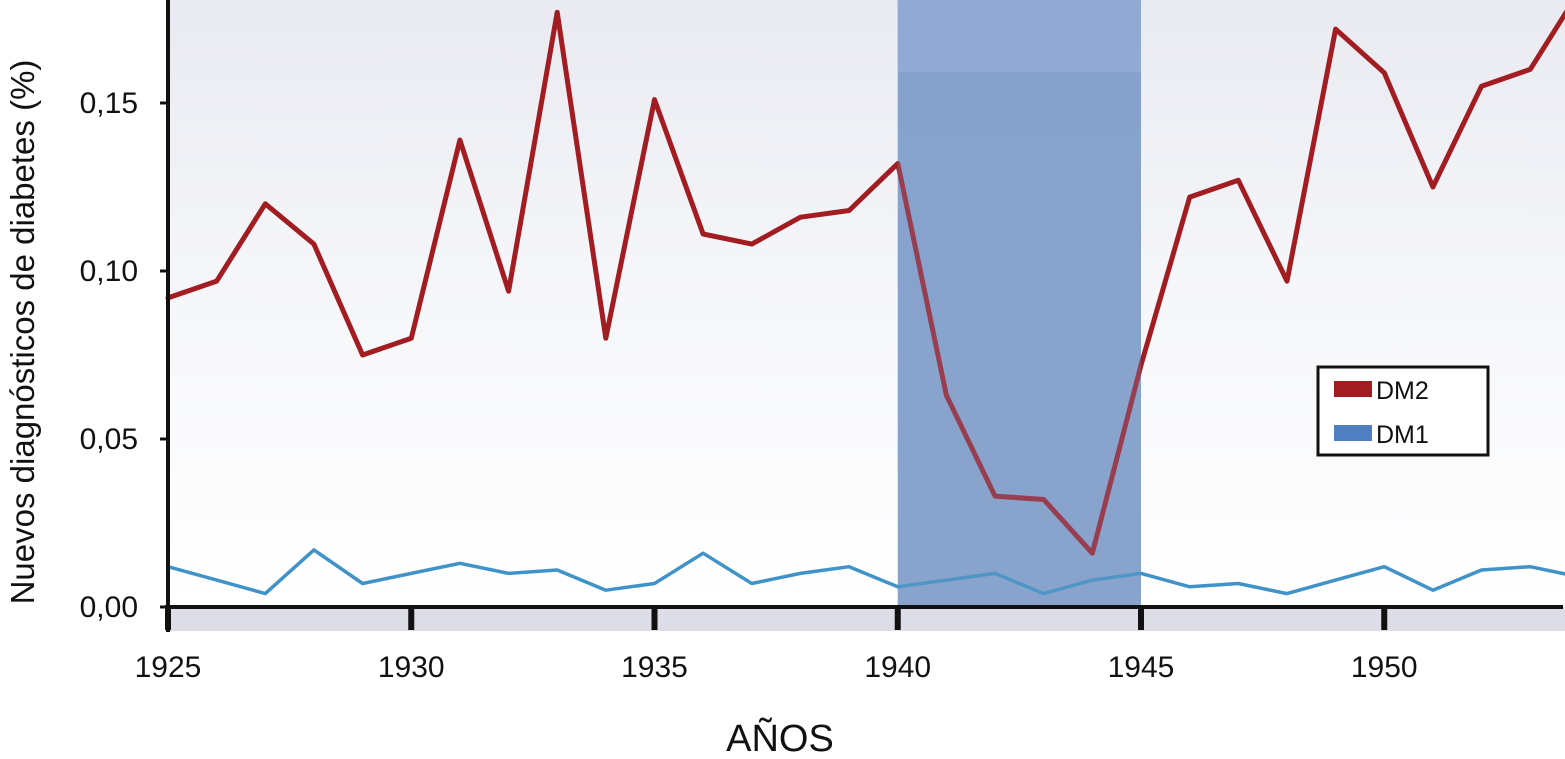 The image size is (1565, 759). Describe the element at coordinates (109, 103) in the screenshot. I see `y-tick-label: 0,15` at that location.